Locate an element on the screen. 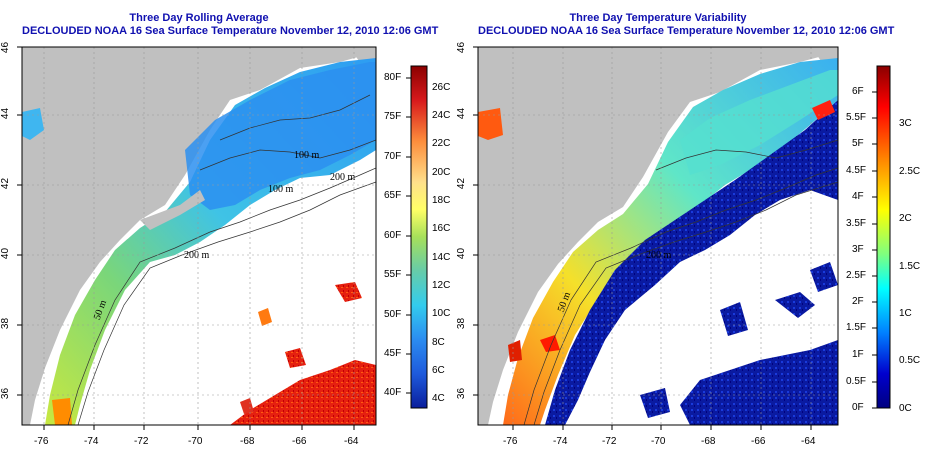  colorbar-label-f: 80F is located at coordinates (393, 77).